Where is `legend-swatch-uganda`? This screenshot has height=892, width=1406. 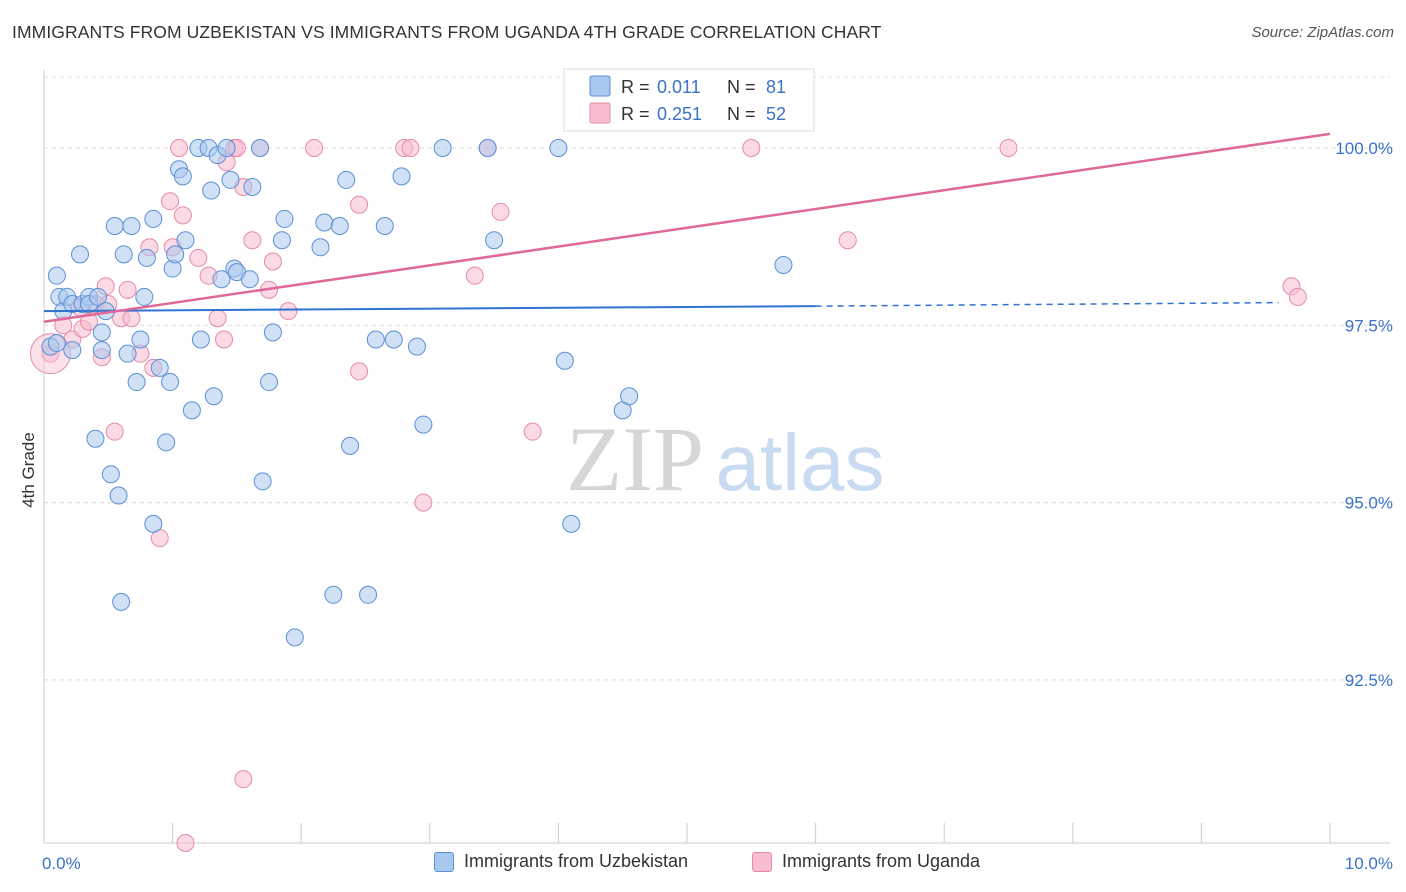
legend-swatch-uganda is located at coordinates (600, 113).